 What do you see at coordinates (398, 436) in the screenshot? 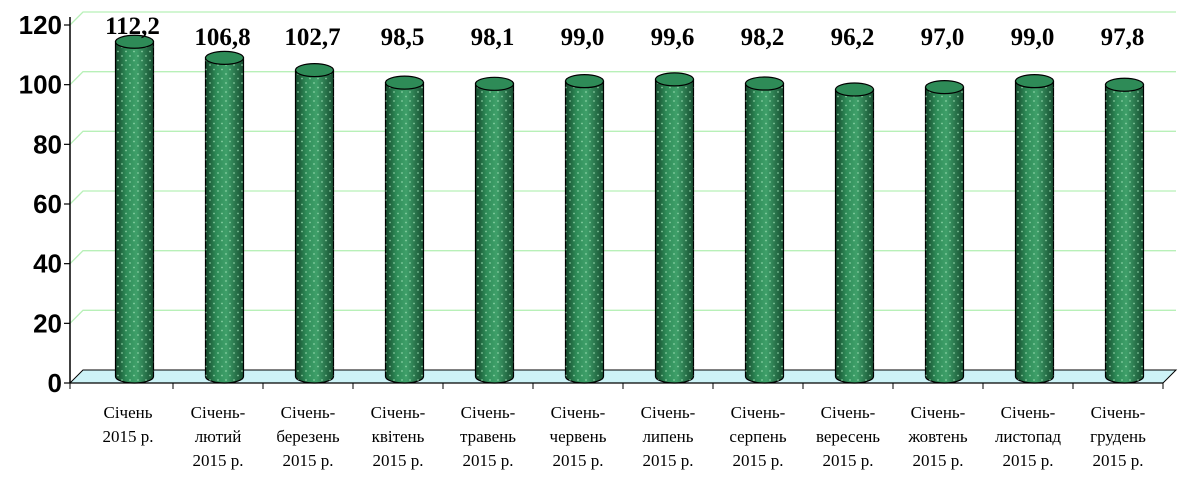
I see `x-category-label: Січень-квітень 2015 р.` at bounding box center [398, 436].